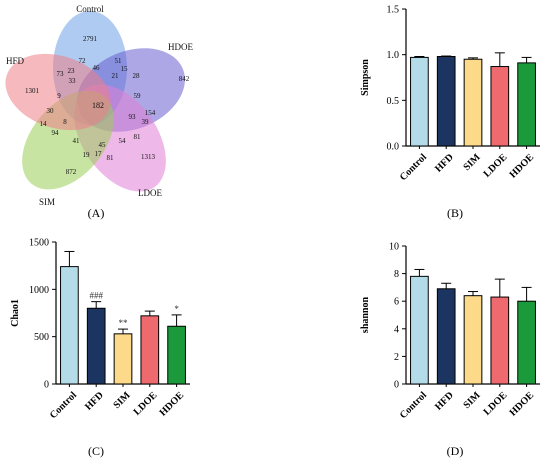  What do you see at coordinates (51, 111) in the screenshot?
I see `venn-region-count: 30` at bounding box center [51, 111].